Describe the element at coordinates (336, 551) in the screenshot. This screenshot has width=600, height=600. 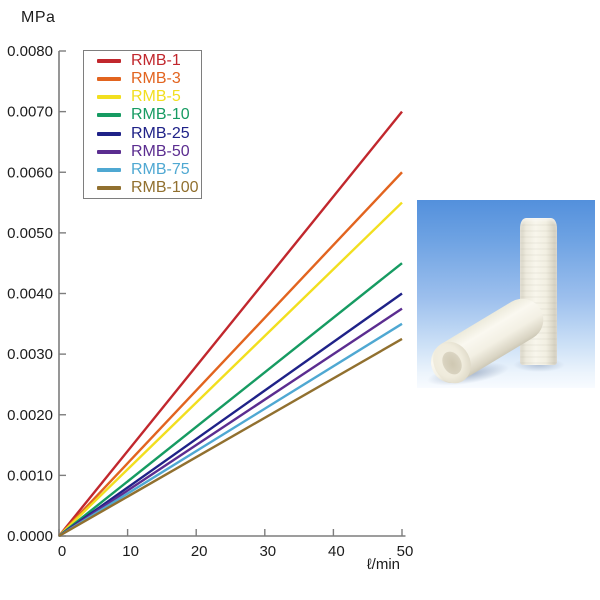
I see `x-axis-tick-label: 40` at that location.